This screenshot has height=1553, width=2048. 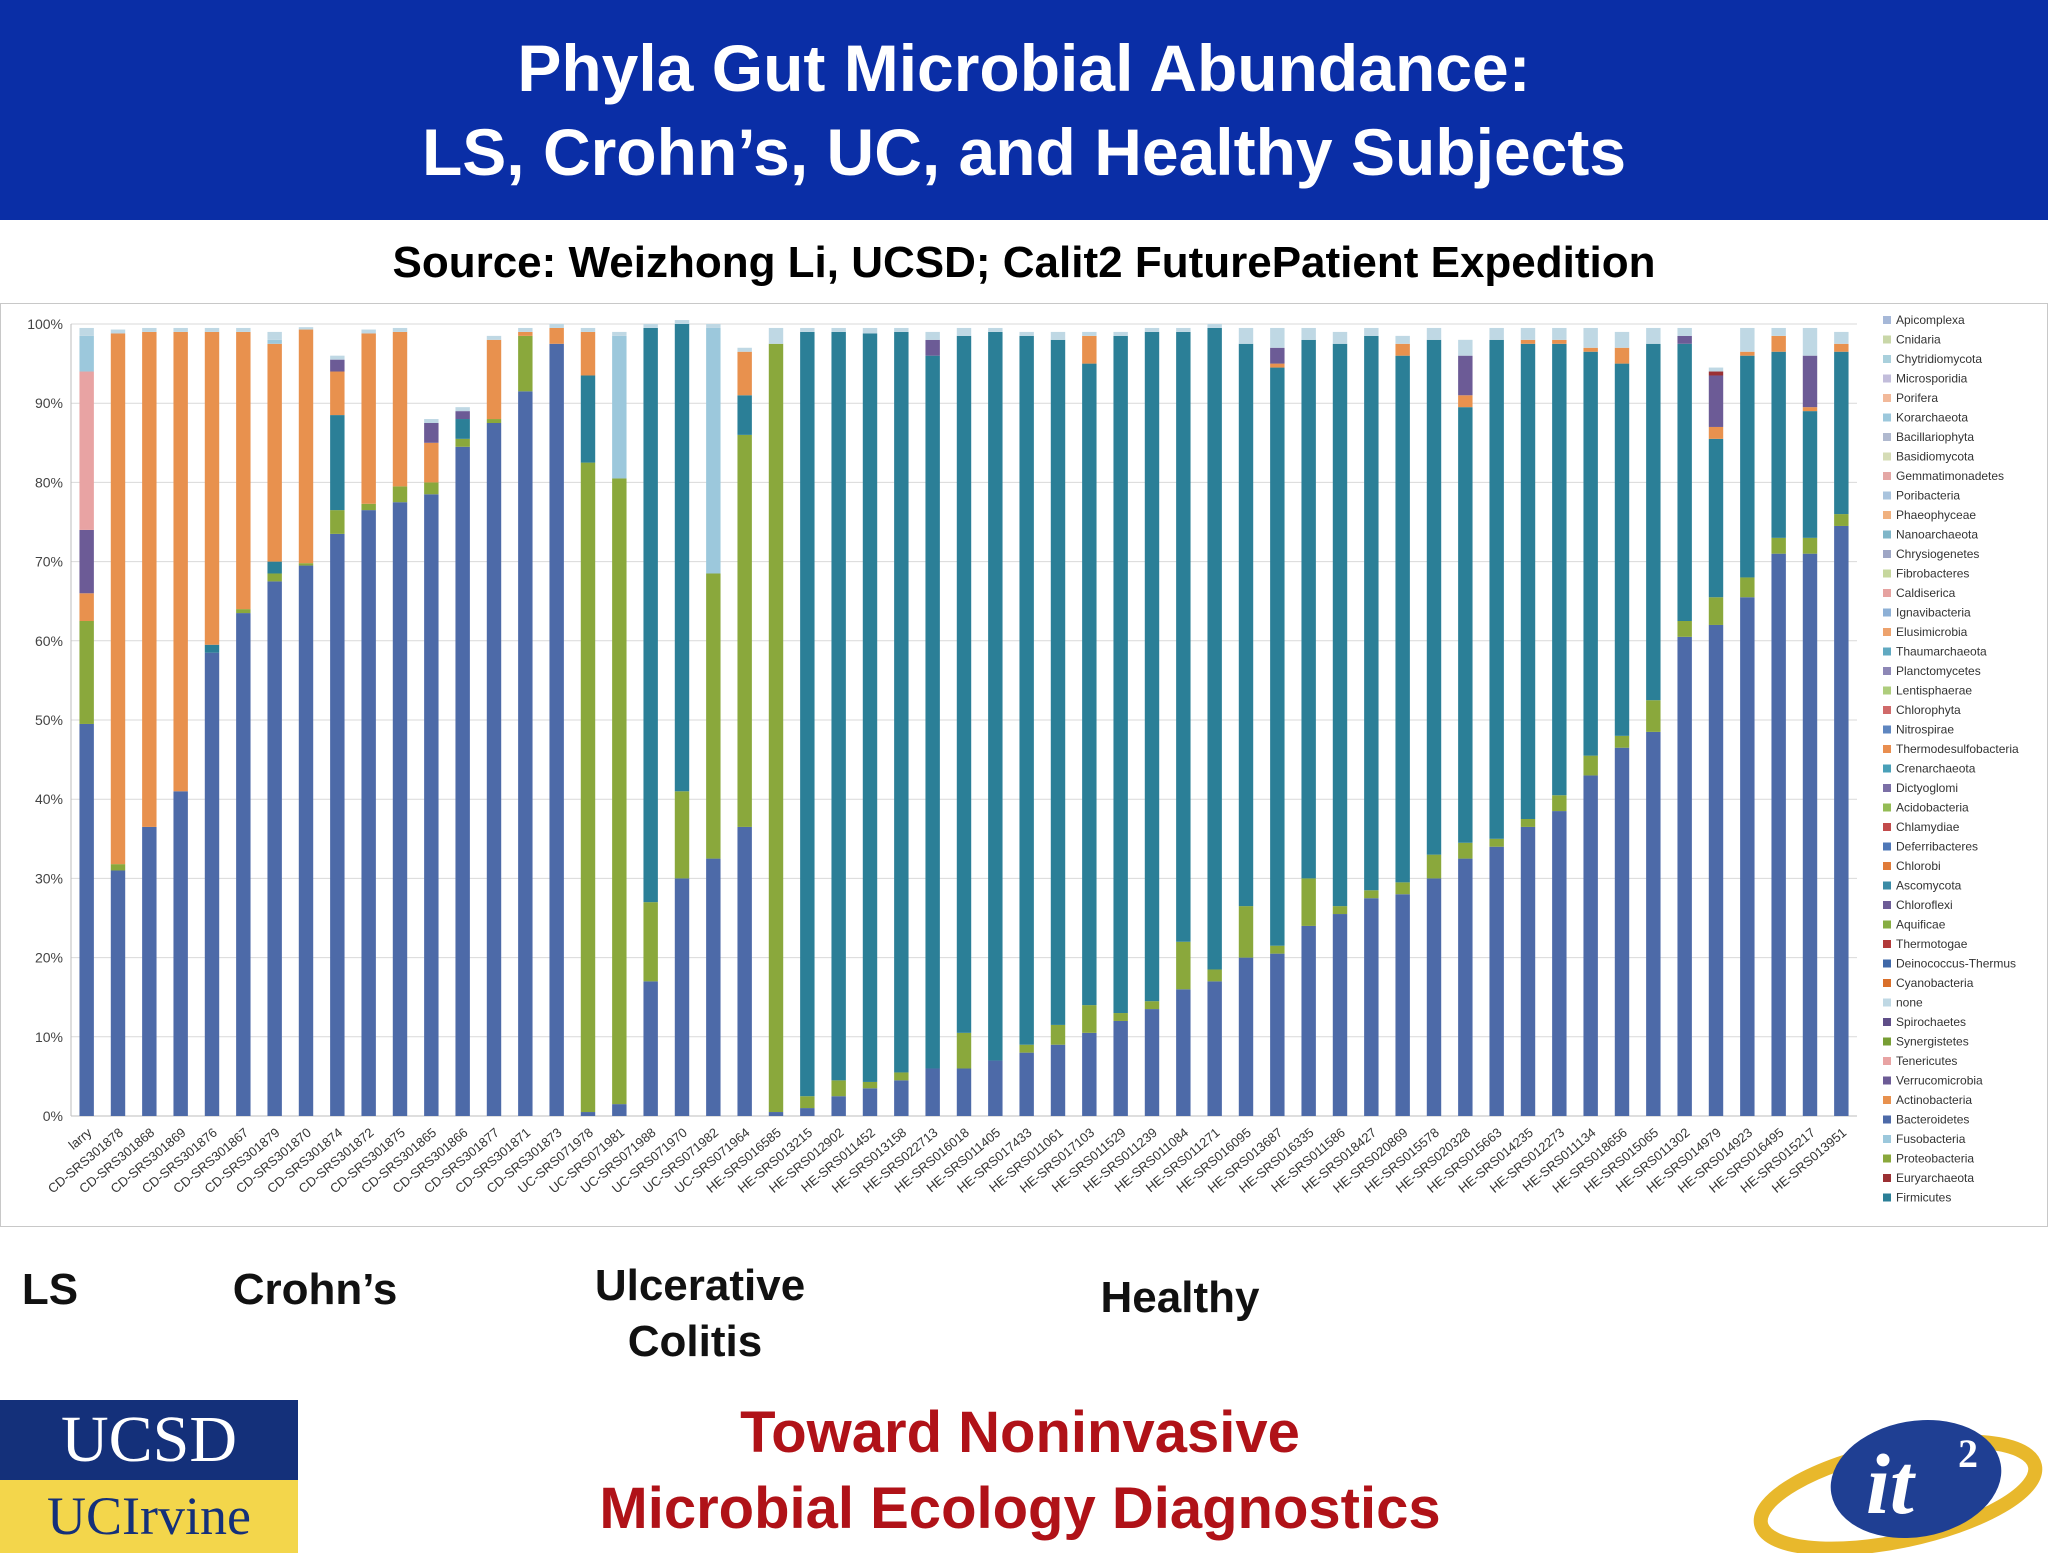 What do you see at coordinates (1932, 418) in the screenshot?
I see `legend-label: Korarchaeota` at bounding box center [1932, 418].